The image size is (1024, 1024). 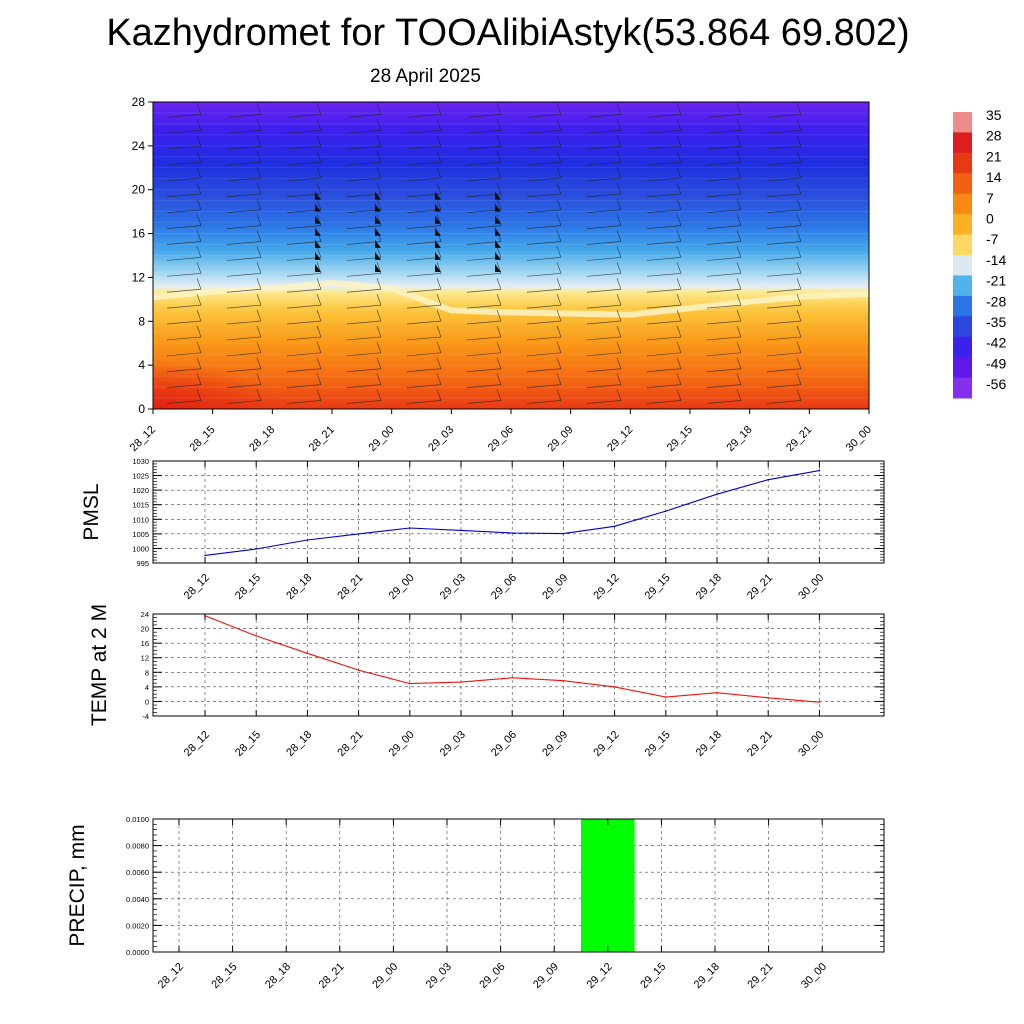 I want to click on x-tick-label: 28_12, so click(x=171, y=976).